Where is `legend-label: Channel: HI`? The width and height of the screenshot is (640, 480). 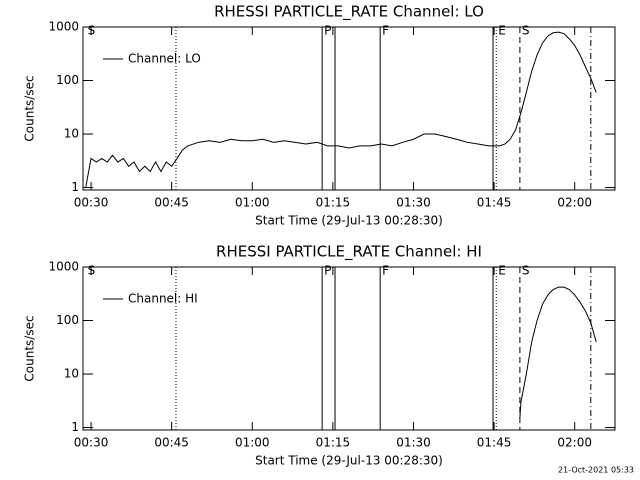 legend-label: Channel: HI is located at coordinates (163, 299).